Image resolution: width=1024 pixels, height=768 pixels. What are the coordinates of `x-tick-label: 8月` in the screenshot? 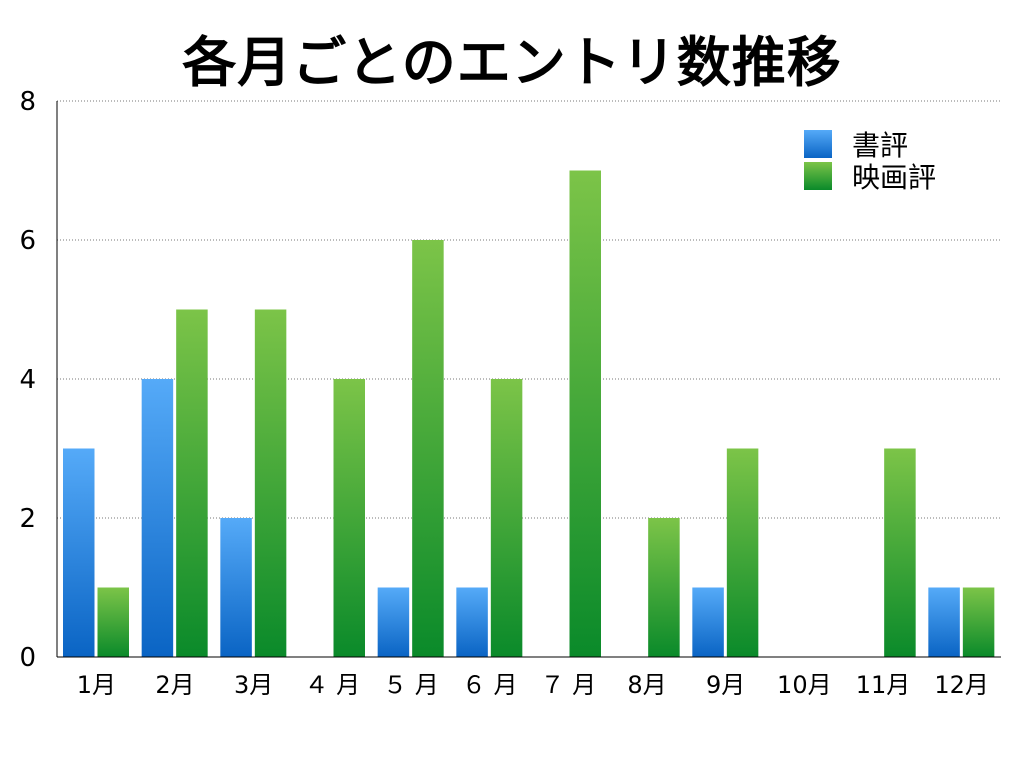 It's located at (646, 685).